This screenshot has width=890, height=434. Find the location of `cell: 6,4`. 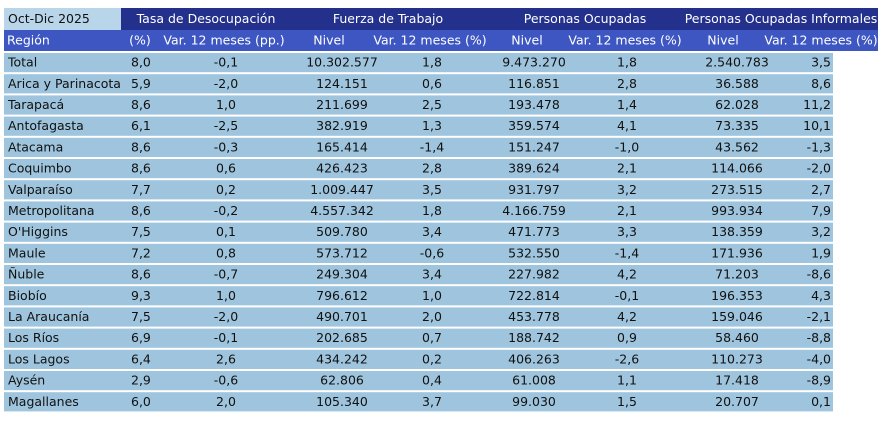

cell: 6,4 is located at coordinates (141, 358).